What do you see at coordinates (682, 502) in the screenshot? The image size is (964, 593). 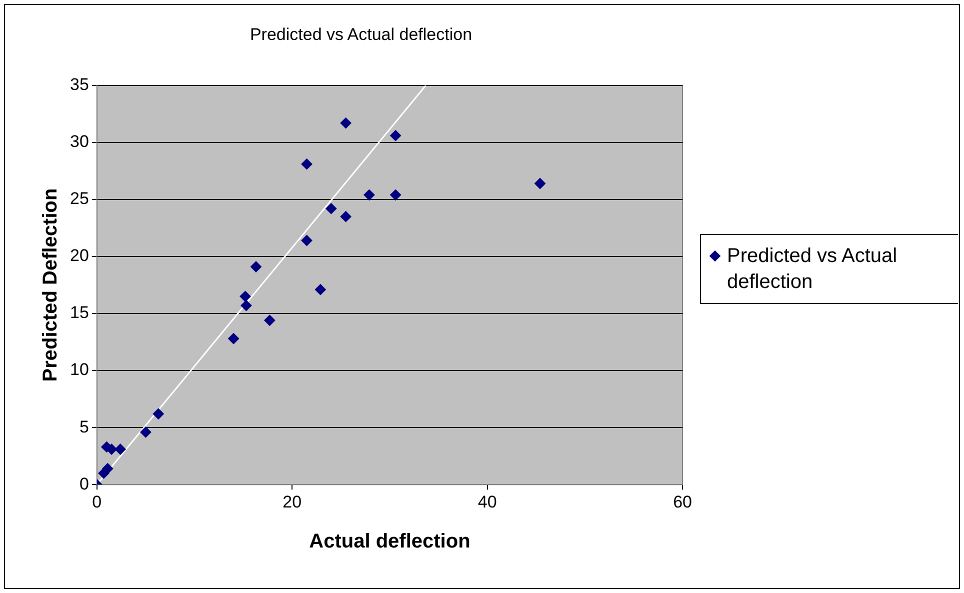 I see `x-tick-label: 60` at bounding box center [682, 502].